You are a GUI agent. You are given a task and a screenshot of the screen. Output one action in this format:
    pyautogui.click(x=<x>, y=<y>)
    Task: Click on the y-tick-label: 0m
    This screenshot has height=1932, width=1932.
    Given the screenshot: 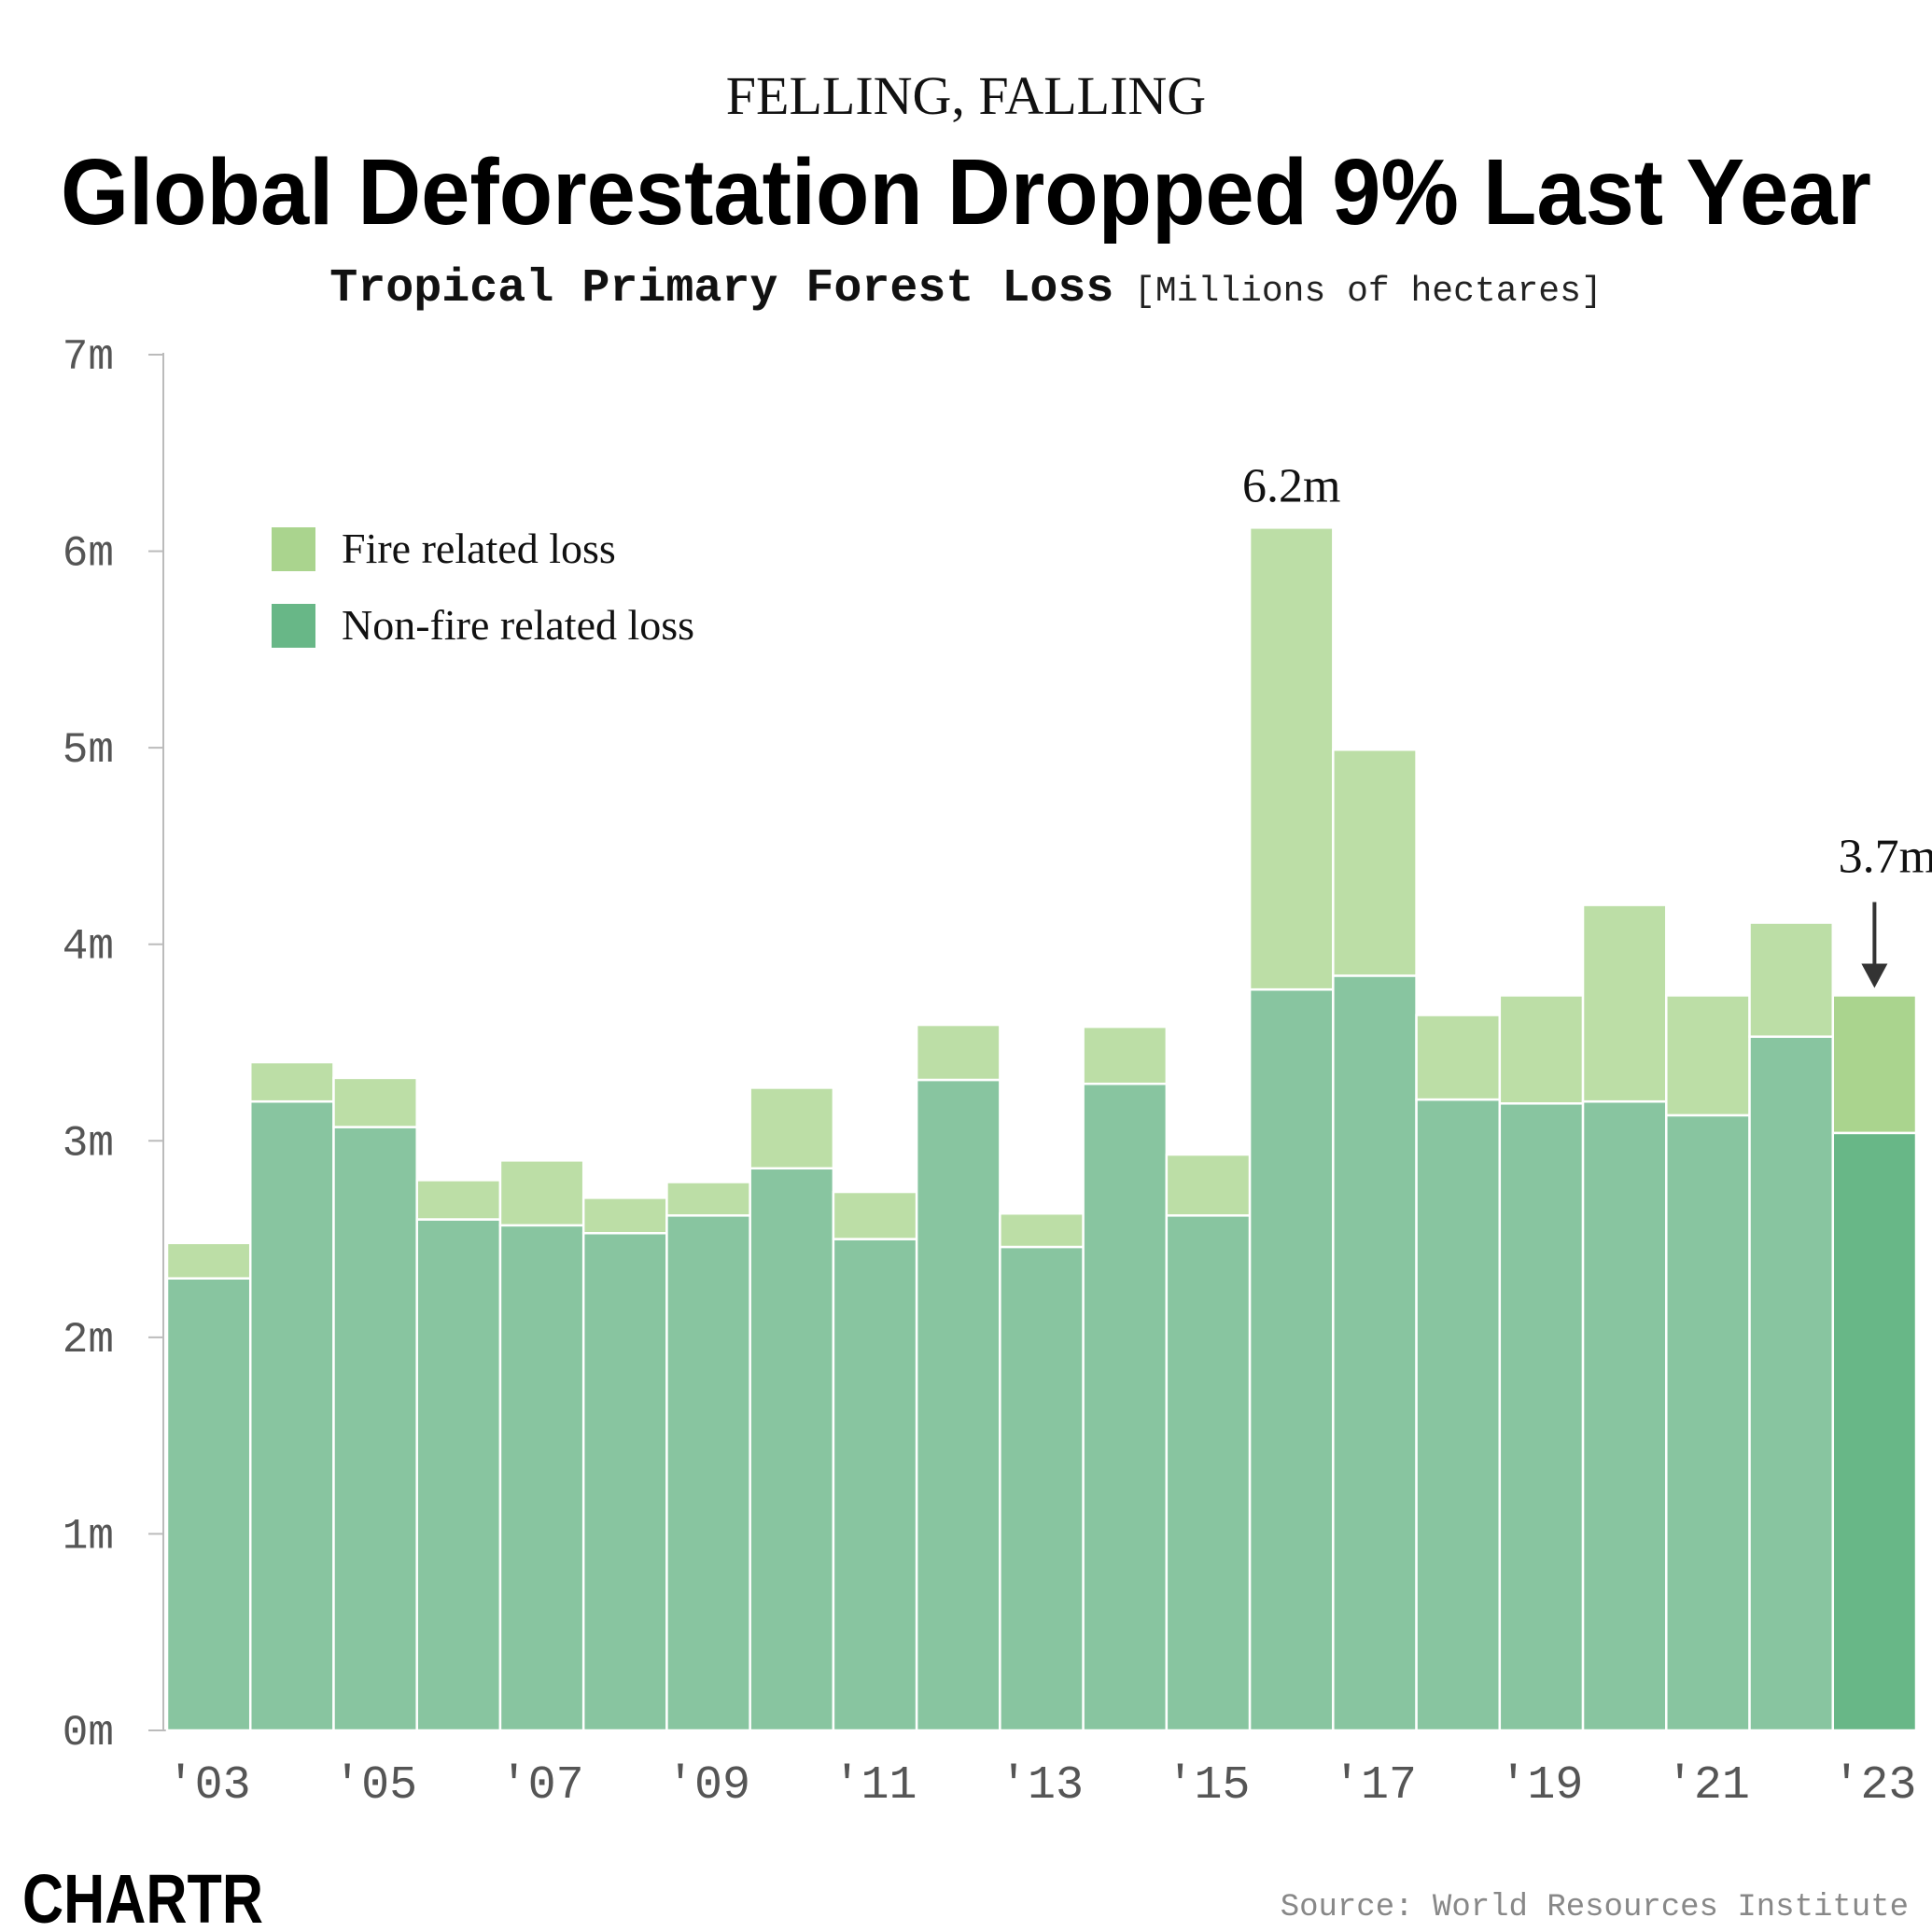 What is the action you would take?
    pyautogui.click(x=88, y=1733)
    